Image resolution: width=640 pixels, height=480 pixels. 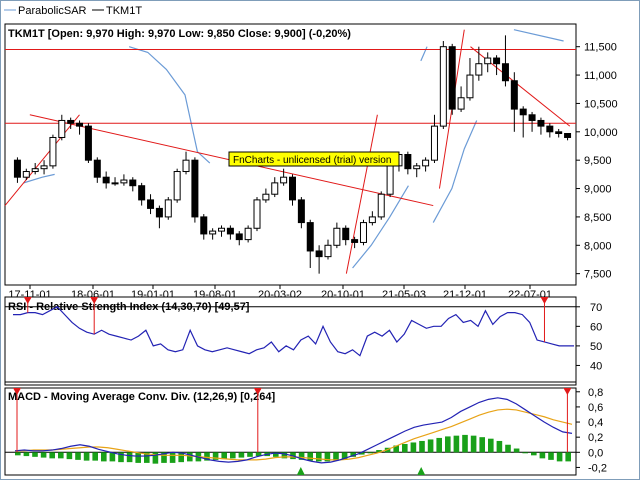 I want to click on watermark-text: FnCharts - unlicensed (trial) version, so click(x=312, y=160).